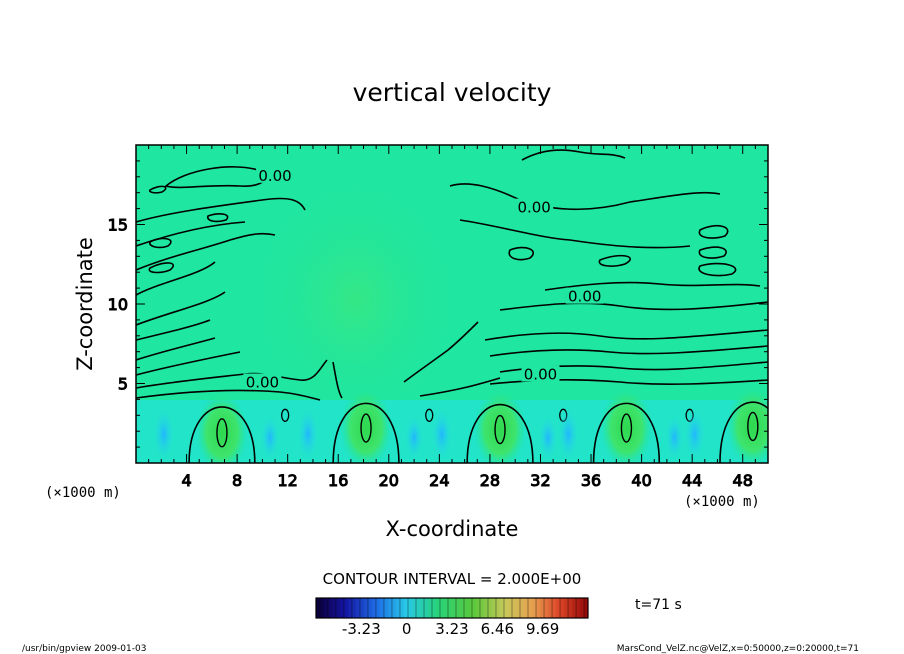 The height and width of the screenshot is (654, 904). I want to click on colorbar-tick-label: -3.23, so click(361, 629).